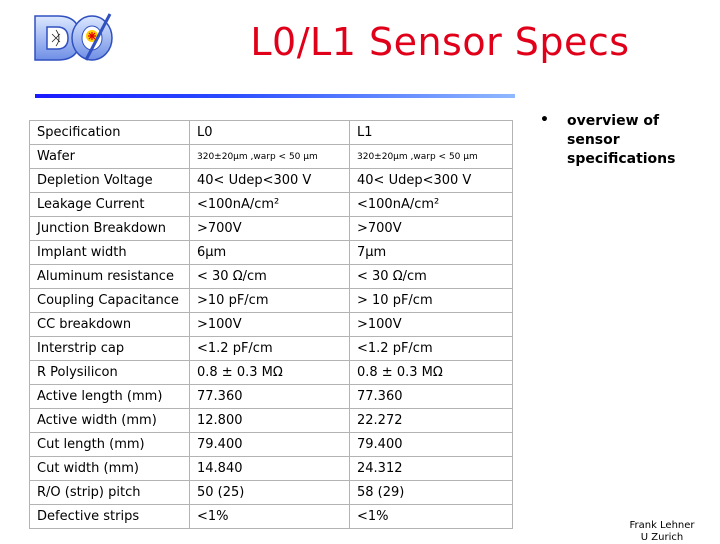 The height and width of the screenshot is (544, 720). I want to click on l0-value: 77.360, so click(269, 396).